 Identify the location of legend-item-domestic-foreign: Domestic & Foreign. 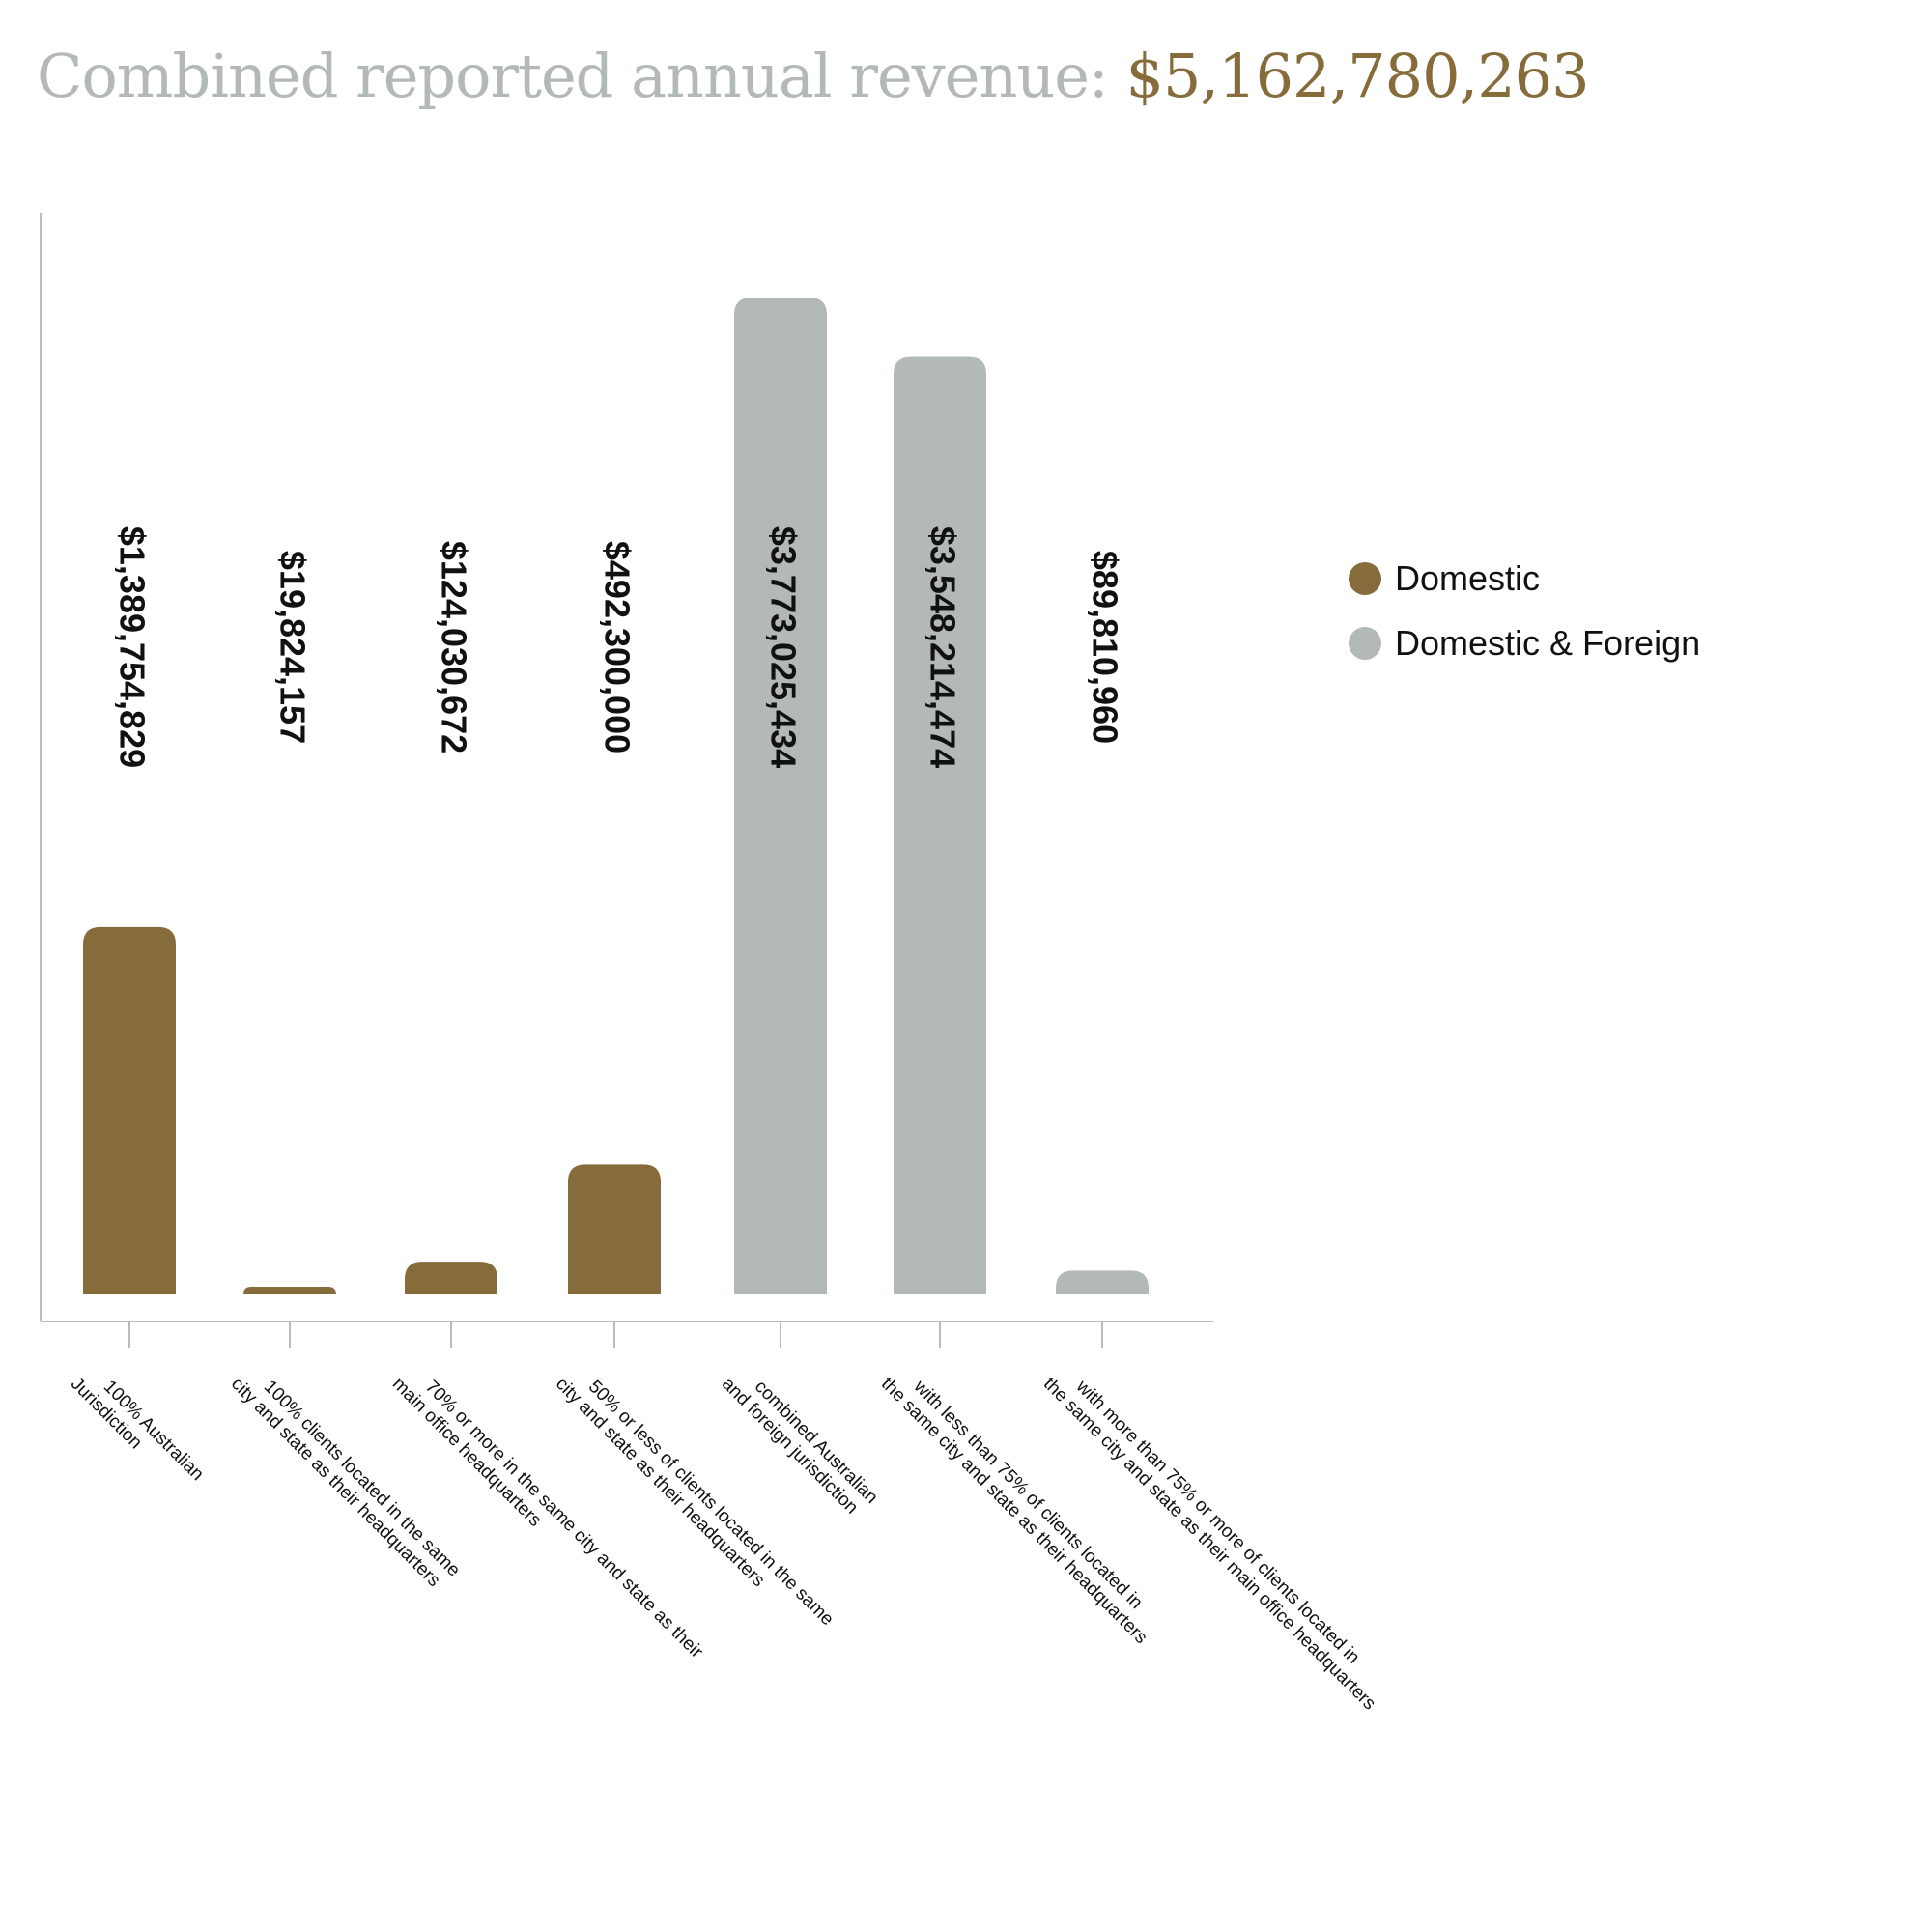
(1524, 643).